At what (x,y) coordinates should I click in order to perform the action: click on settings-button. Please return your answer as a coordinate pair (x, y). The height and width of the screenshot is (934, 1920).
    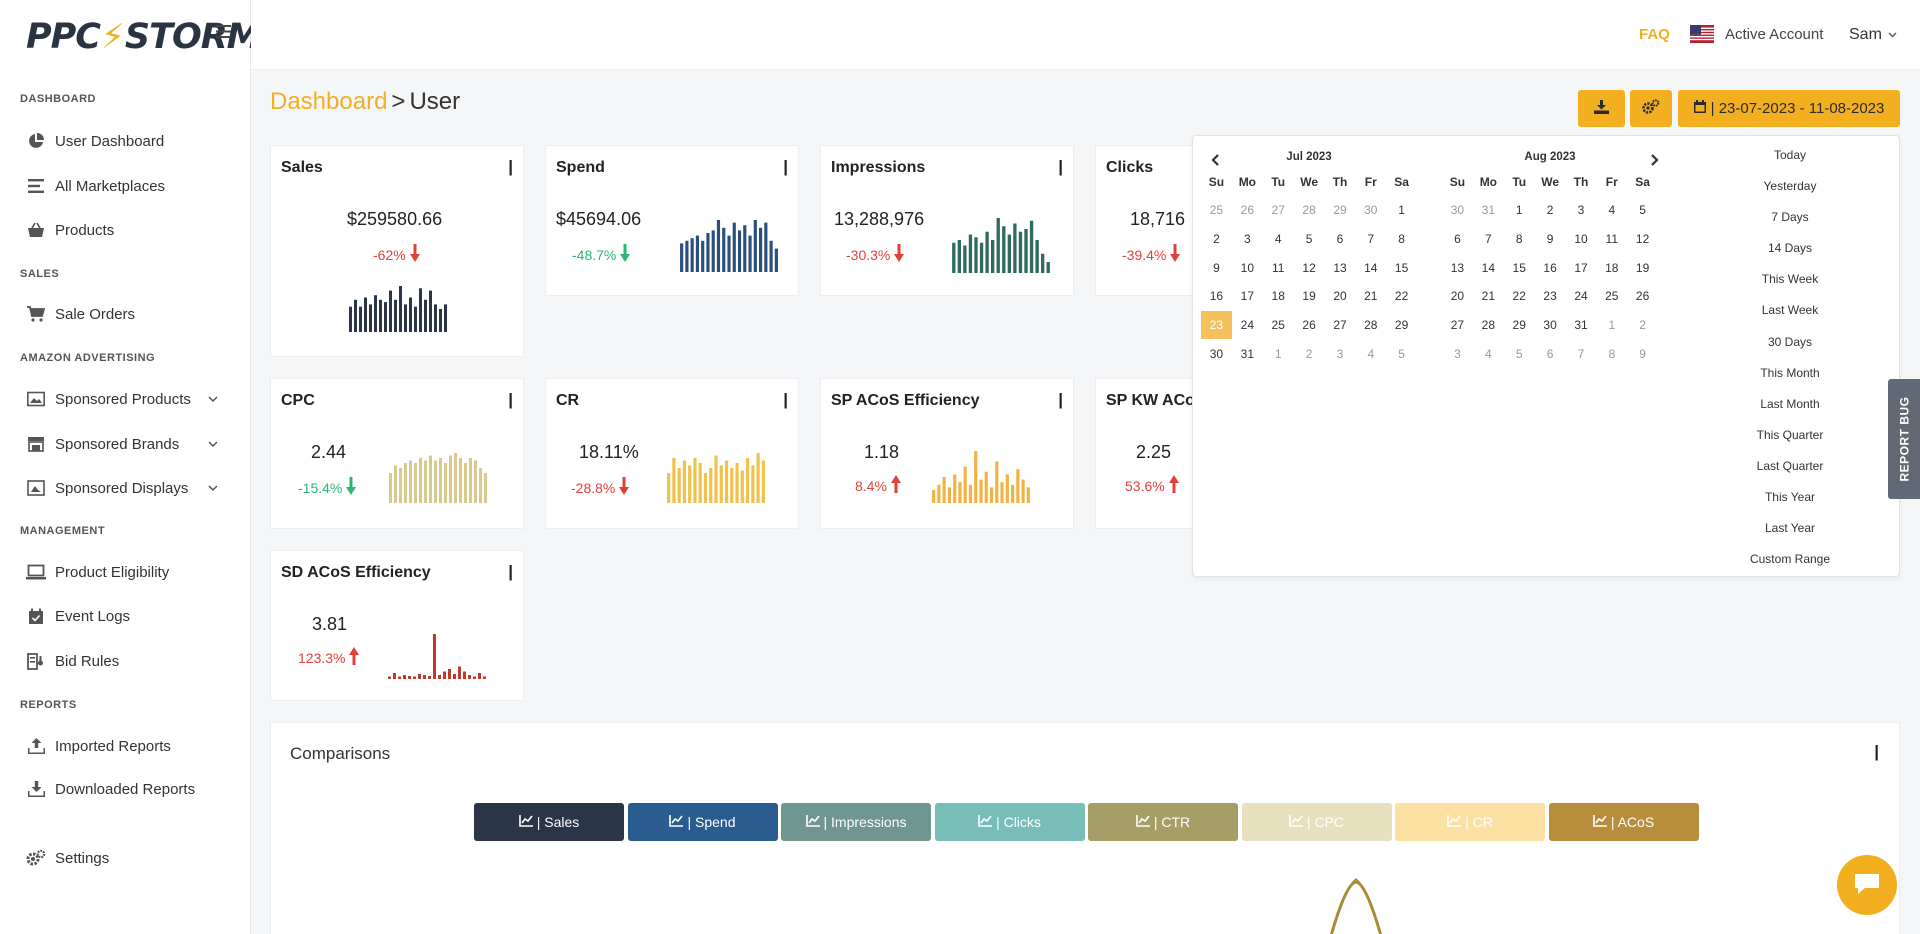
    Looking at the image, I should click on (1651, 108).